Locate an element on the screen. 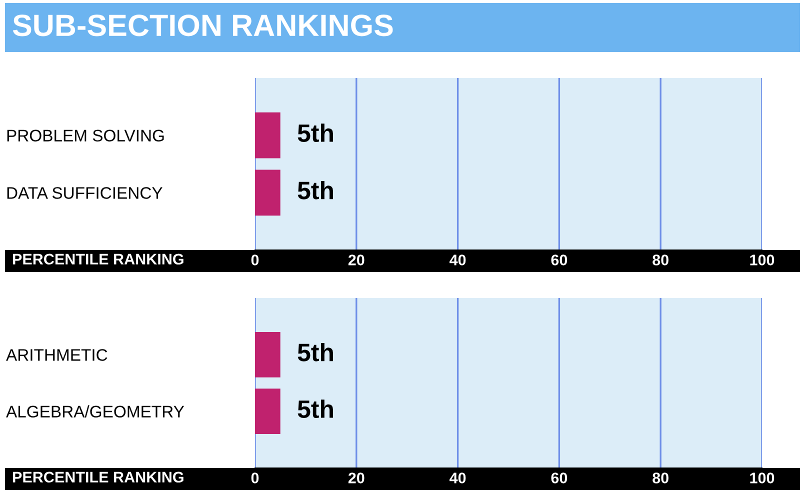  chart-title: SUB-SECTION RANKINGS is located at coordinates (202, 25).